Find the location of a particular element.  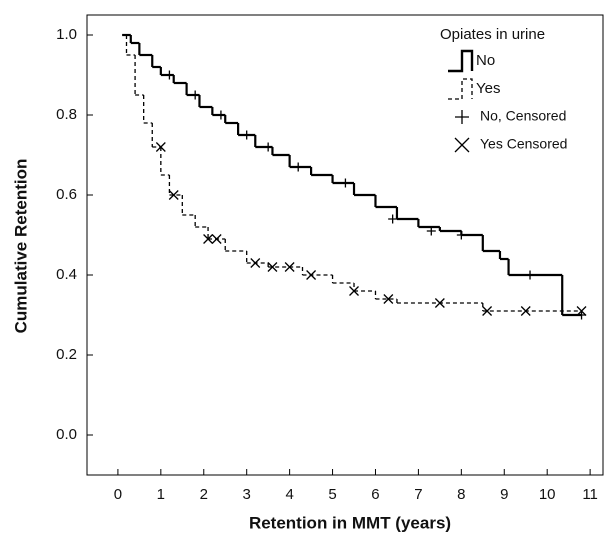

x-tick-label: 4 is located at coordinates (289, 494).